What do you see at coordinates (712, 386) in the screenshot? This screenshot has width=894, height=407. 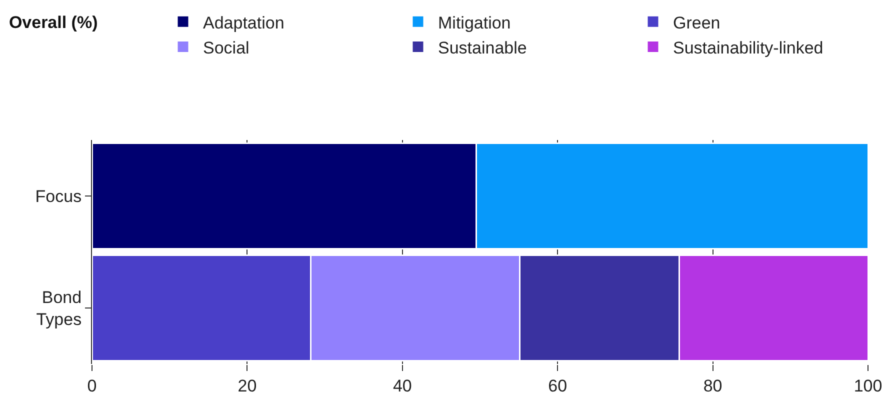 I see `x-tick-label: 80` at bounding box center [712, 386].